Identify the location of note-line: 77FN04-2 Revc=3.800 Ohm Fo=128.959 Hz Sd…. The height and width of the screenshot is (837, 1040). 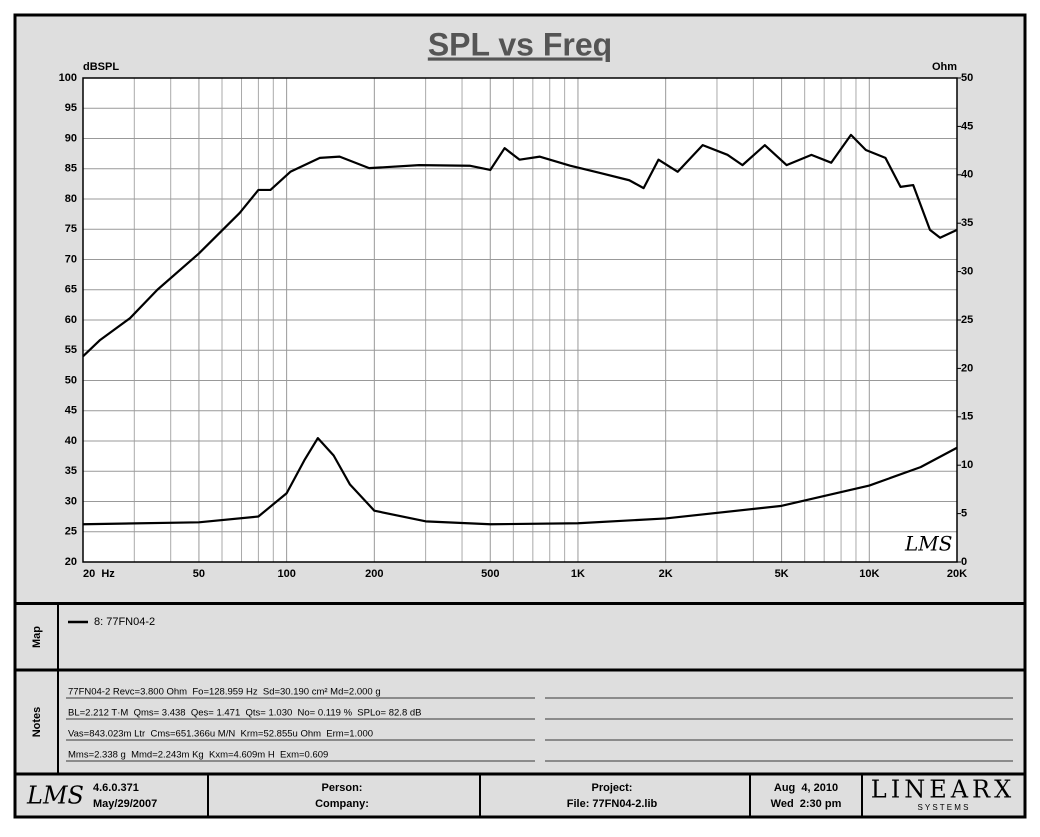
(224, 692).